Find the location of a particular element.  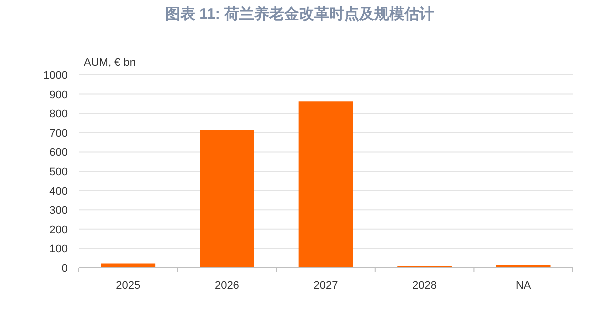

ytick: 600 is located at coordinates (59, 153).